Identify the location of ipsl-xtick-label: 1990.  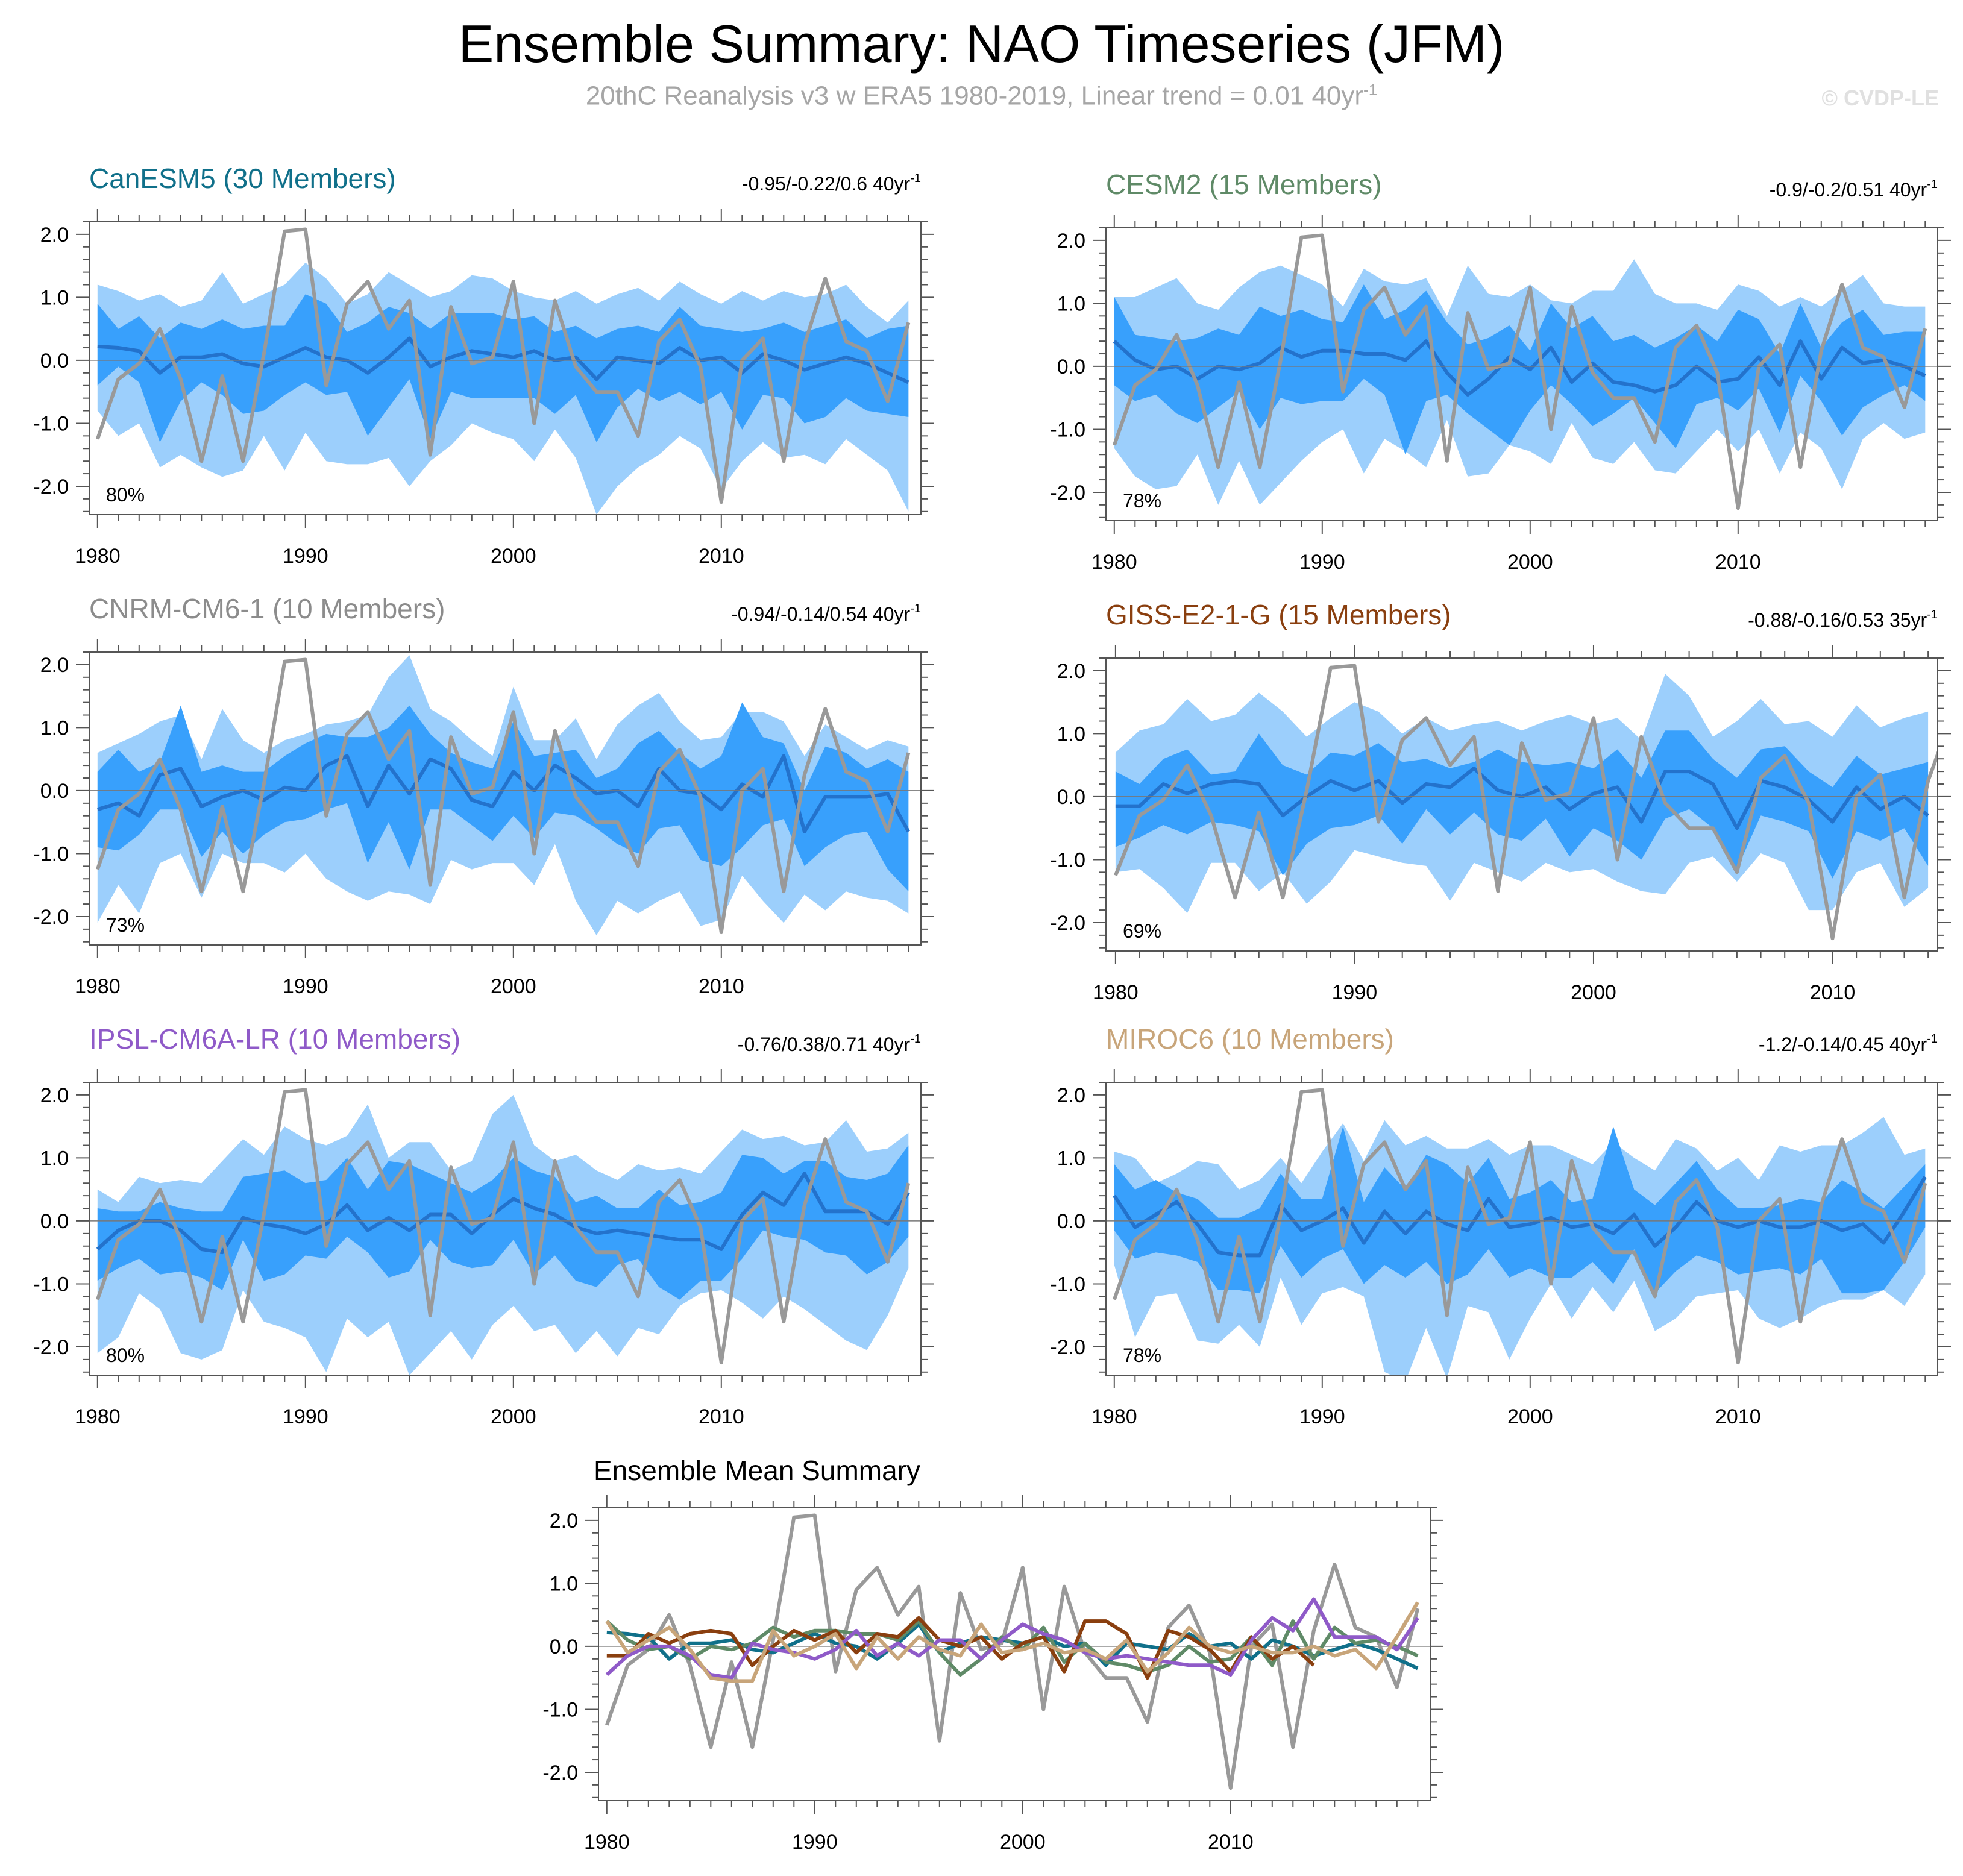
(305, 1416).